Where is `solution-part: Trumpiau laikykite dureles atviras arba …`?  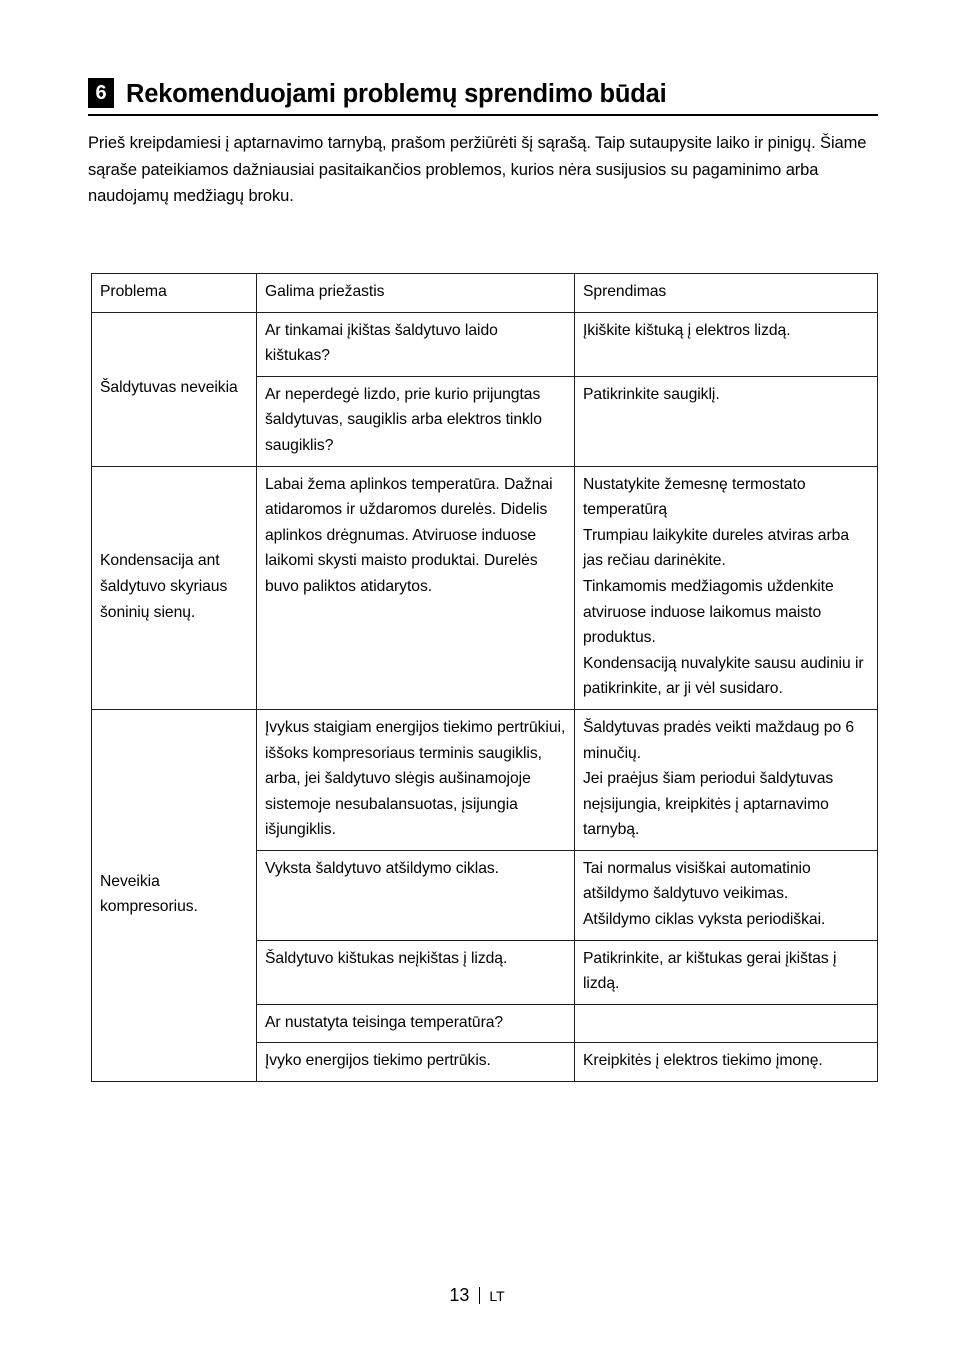
solution-part: Trumpiau laikykite dureles atviras arba … is located at coordinates (716, 548).